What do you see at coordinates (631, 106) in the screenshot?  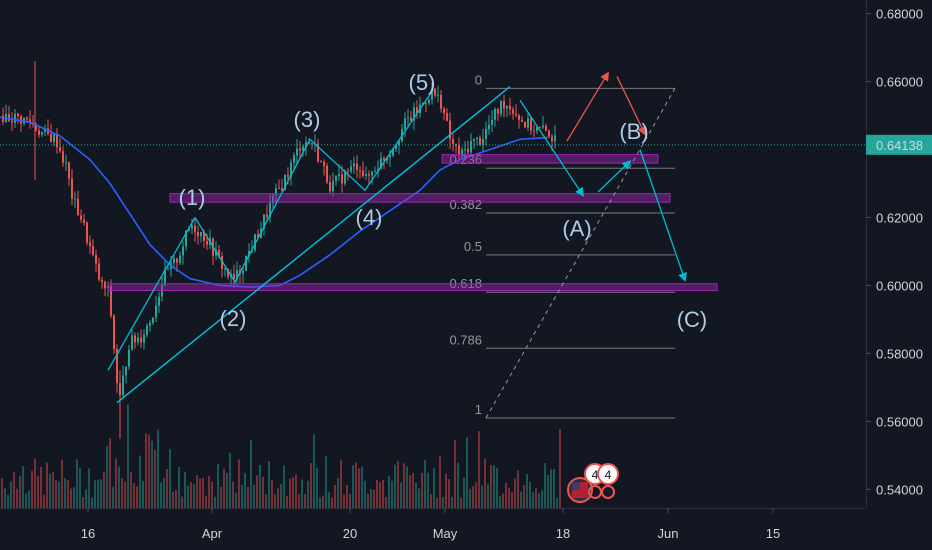 I see `alt-arrow-down` at bounding box center [631, 106].